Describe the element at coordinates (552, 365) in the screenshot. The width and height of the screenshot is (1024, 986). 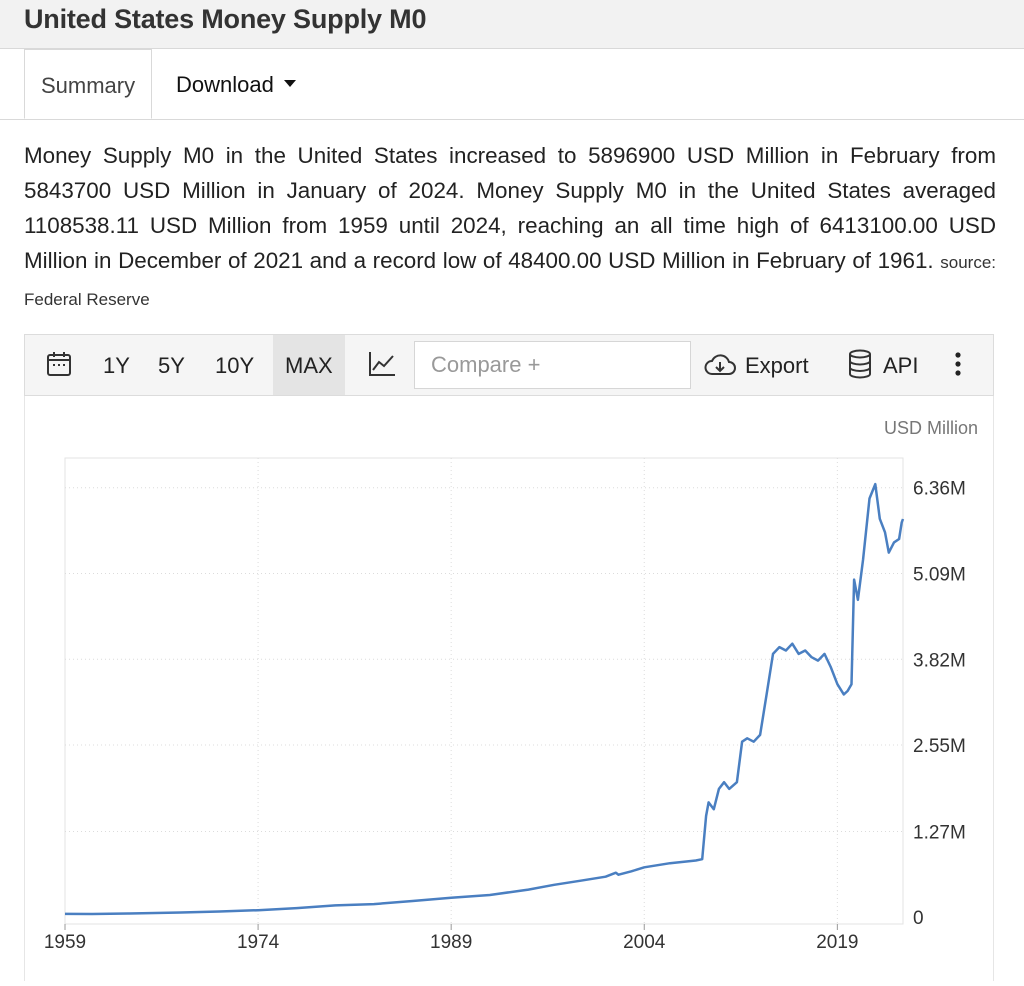
I see `compare-input` at that location.